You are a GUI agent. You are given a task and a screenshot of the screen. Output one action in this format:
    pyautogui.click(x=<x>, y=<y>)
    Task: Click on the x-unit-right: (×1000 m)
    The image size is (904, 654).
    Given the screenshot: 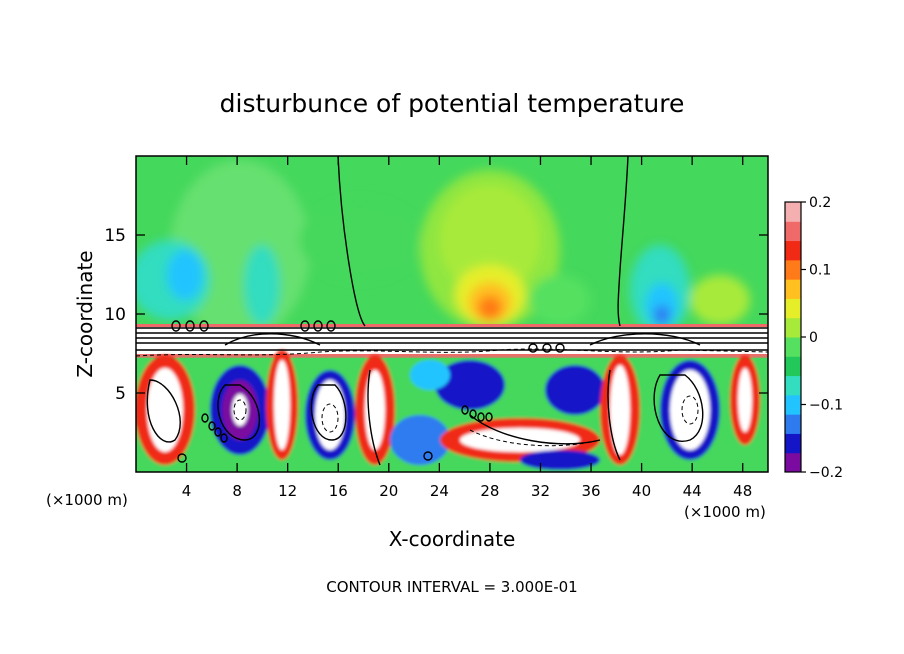 What is the action you would take?
    pyautogui.click(x=725, y=512)
    